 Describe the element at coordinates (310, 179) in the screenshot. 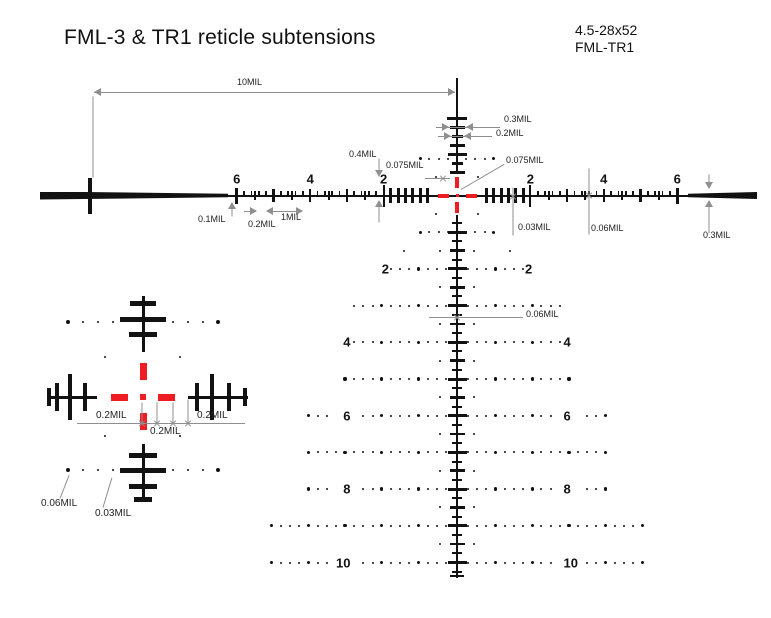

I see `h-axis-number: 4` at that location.